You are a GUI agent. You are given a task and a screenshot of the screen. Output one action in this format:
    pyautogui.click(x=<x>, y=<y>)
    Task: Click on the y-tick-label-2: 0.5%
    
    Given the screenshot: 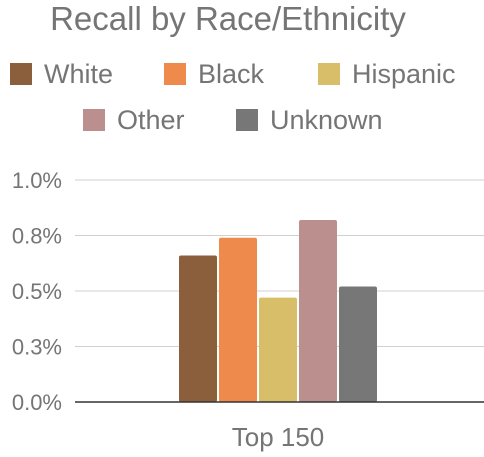 What is the action you would take?
    pyautogui.click(x=37, y=291)
    